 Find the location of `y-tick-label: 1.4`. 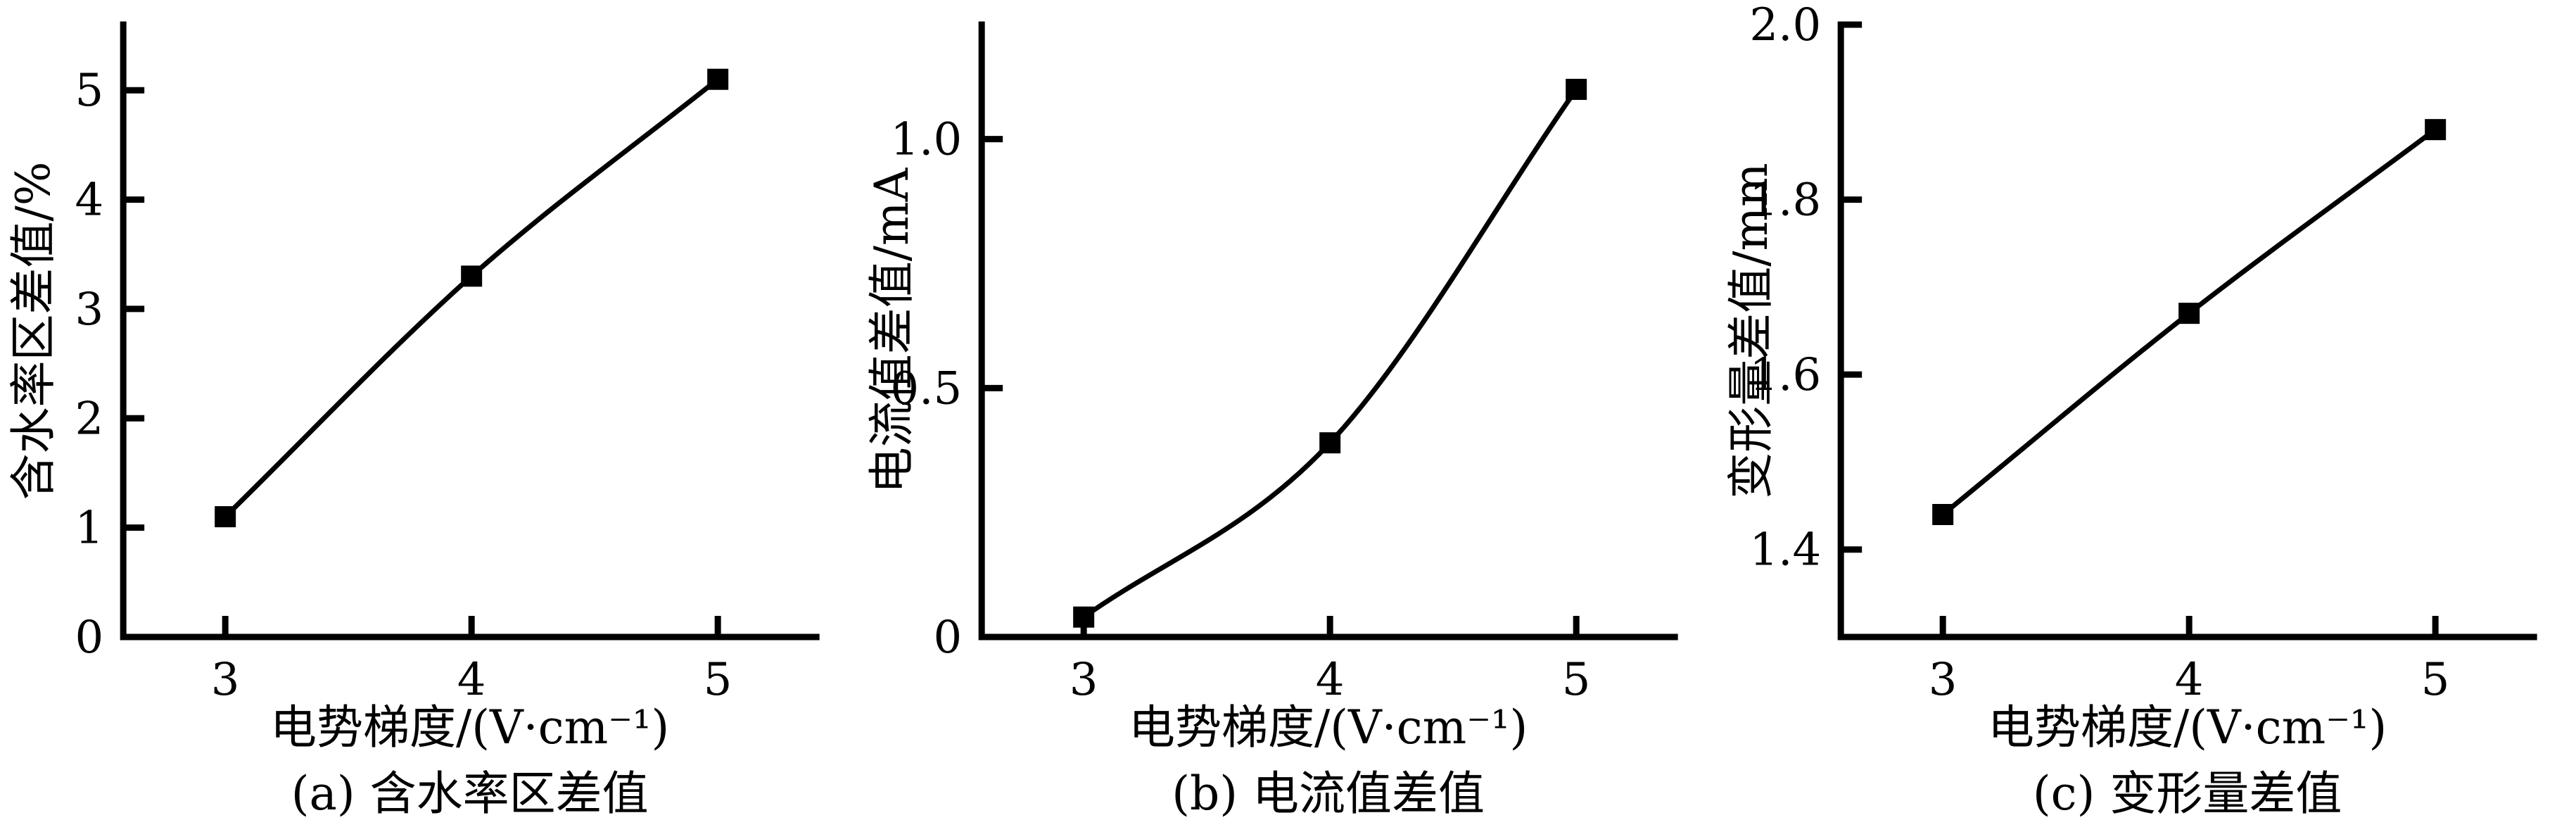

y-tick-label: 1.4 is located at coordinates (1785, 550).